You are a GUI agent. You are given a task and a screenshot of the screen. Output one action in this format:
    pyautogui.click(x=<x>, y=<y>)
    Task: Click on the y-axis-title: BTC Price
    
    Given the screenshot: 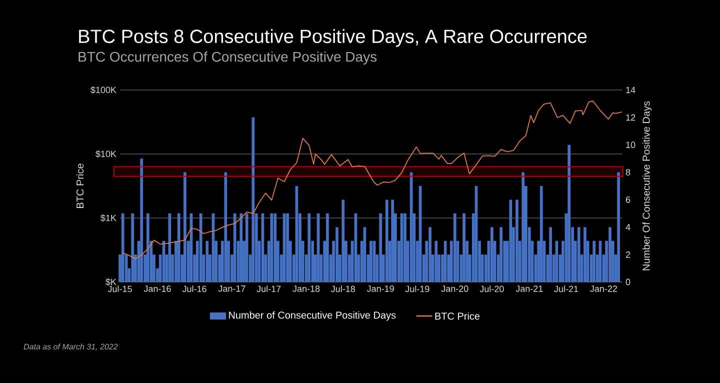 What is the action you would take?
    pyautogui.click(x=80, y=186)
    